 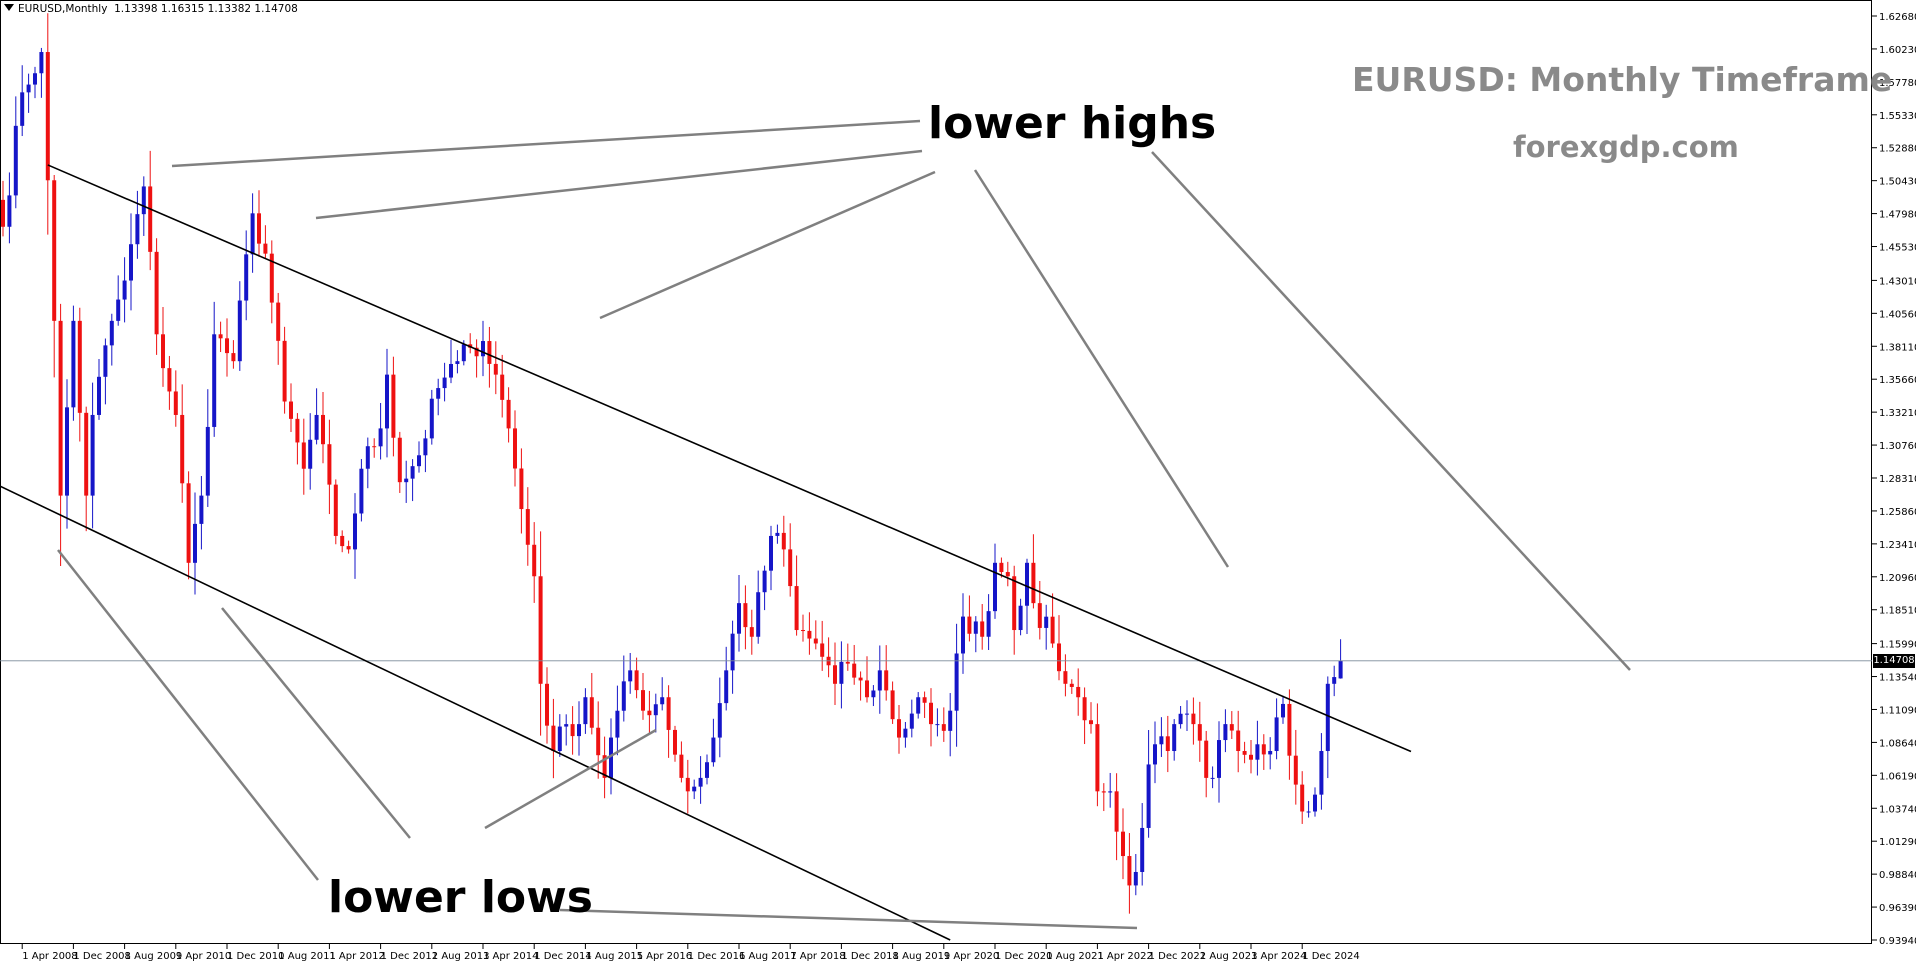 What do you see at coordinates (1897, 281) in the screenshot?
I see `y-tick-label: 1.43010` at bounding box center [1897, 281].